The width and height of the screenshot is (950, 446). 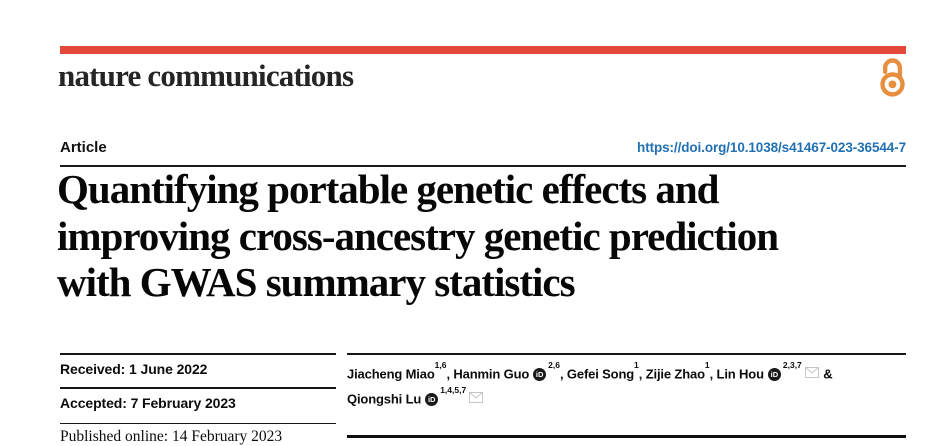 I want to click on author-line: Qiongshi Lu iD1,4,5,7, so click(x=634, y=397).